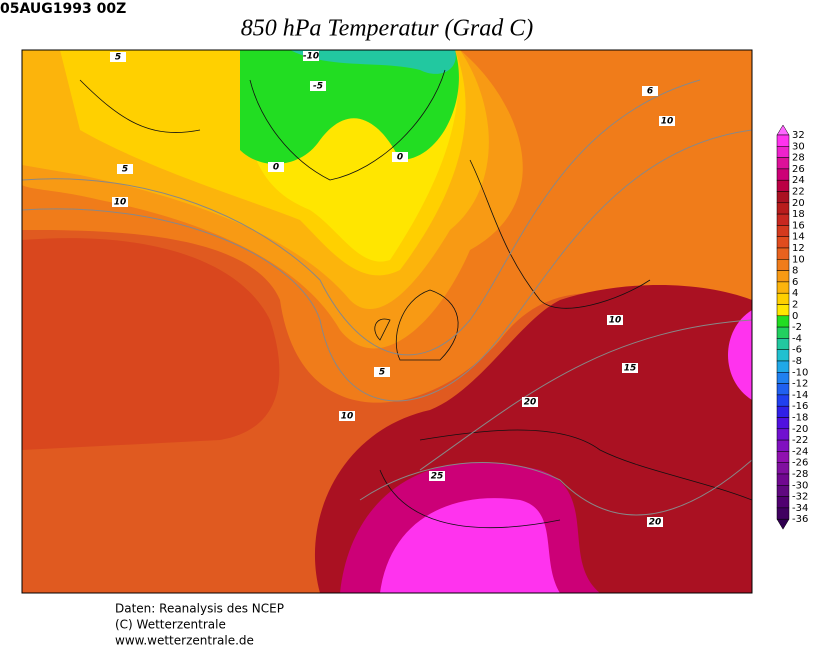 This screenshot has width=814, height=650. What do you see at coordinates (798, 158) in the screenshot?
I see `colorbar-label: 28` at bounding box center [798, 158].